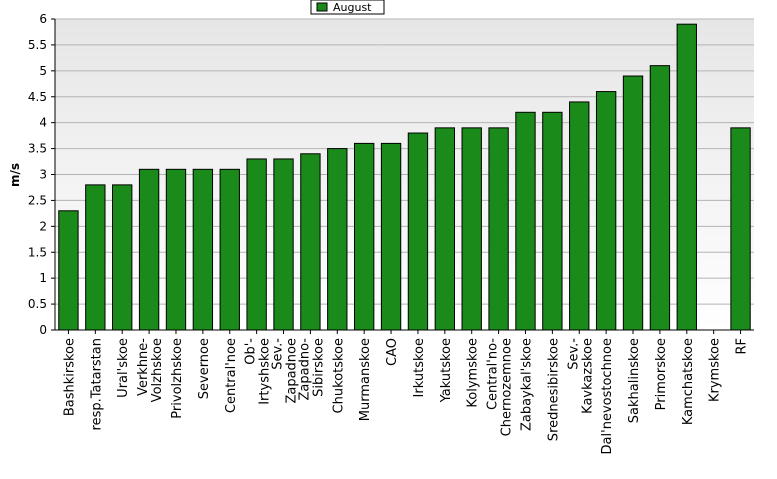 The width and height of the screenshot is (777, 479). I want to click on x-tick-label: Yakutskoe, so click(446, 370).